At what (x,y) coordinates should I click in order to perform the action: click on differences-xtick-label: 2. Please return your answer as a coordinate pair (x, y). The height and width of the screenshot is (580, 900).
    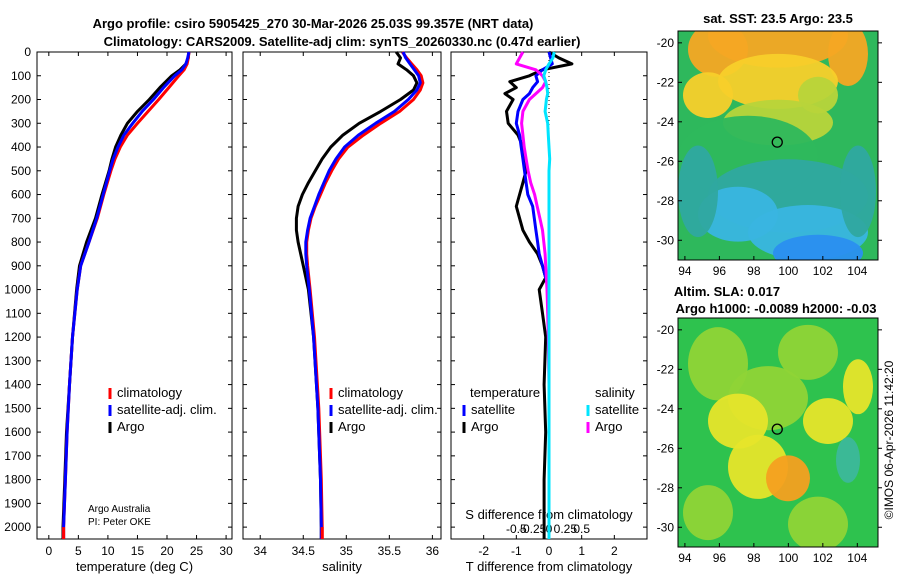
    Looking at the image, I should click on (614, 551).